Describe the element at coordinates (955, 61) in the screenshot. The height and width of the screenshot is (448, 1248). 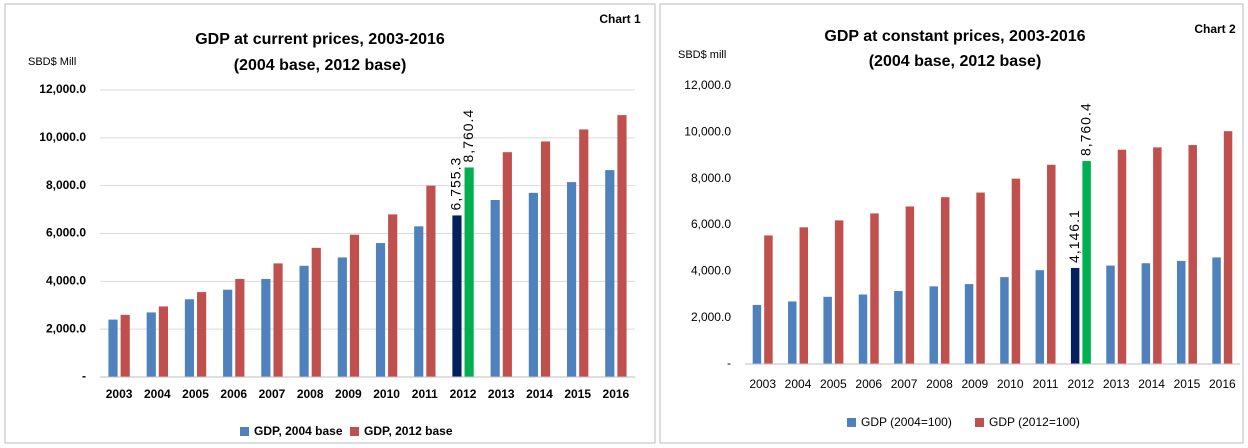
I see `chart-subtitle: (2004 base, 2012 base)` at that location.